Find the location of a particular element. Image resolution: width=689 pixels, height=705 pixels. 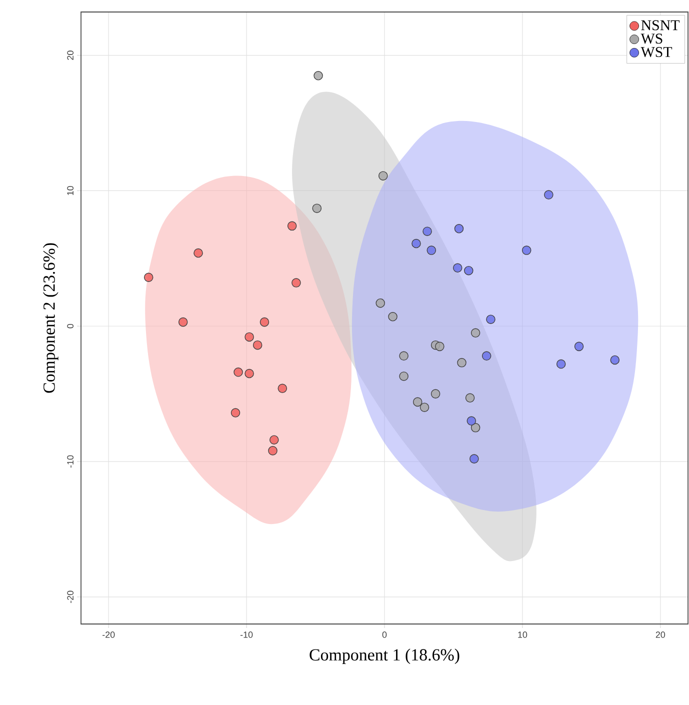

x-tick-label: 10 is located at coordinates (523, 635).